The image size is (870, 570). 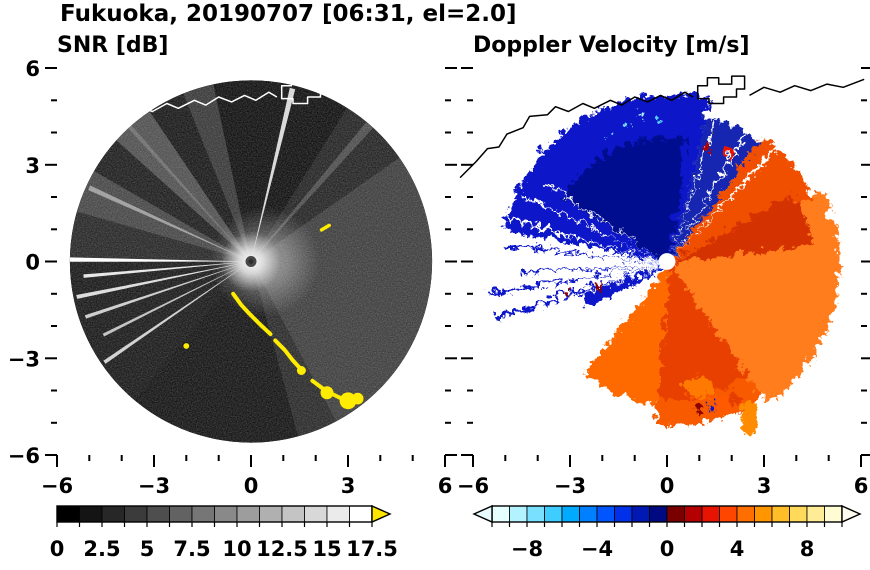 What do you see at coordinates (246, 127) in the screenshot?
I see `coastline-snr` at bounding box center [246, 127].